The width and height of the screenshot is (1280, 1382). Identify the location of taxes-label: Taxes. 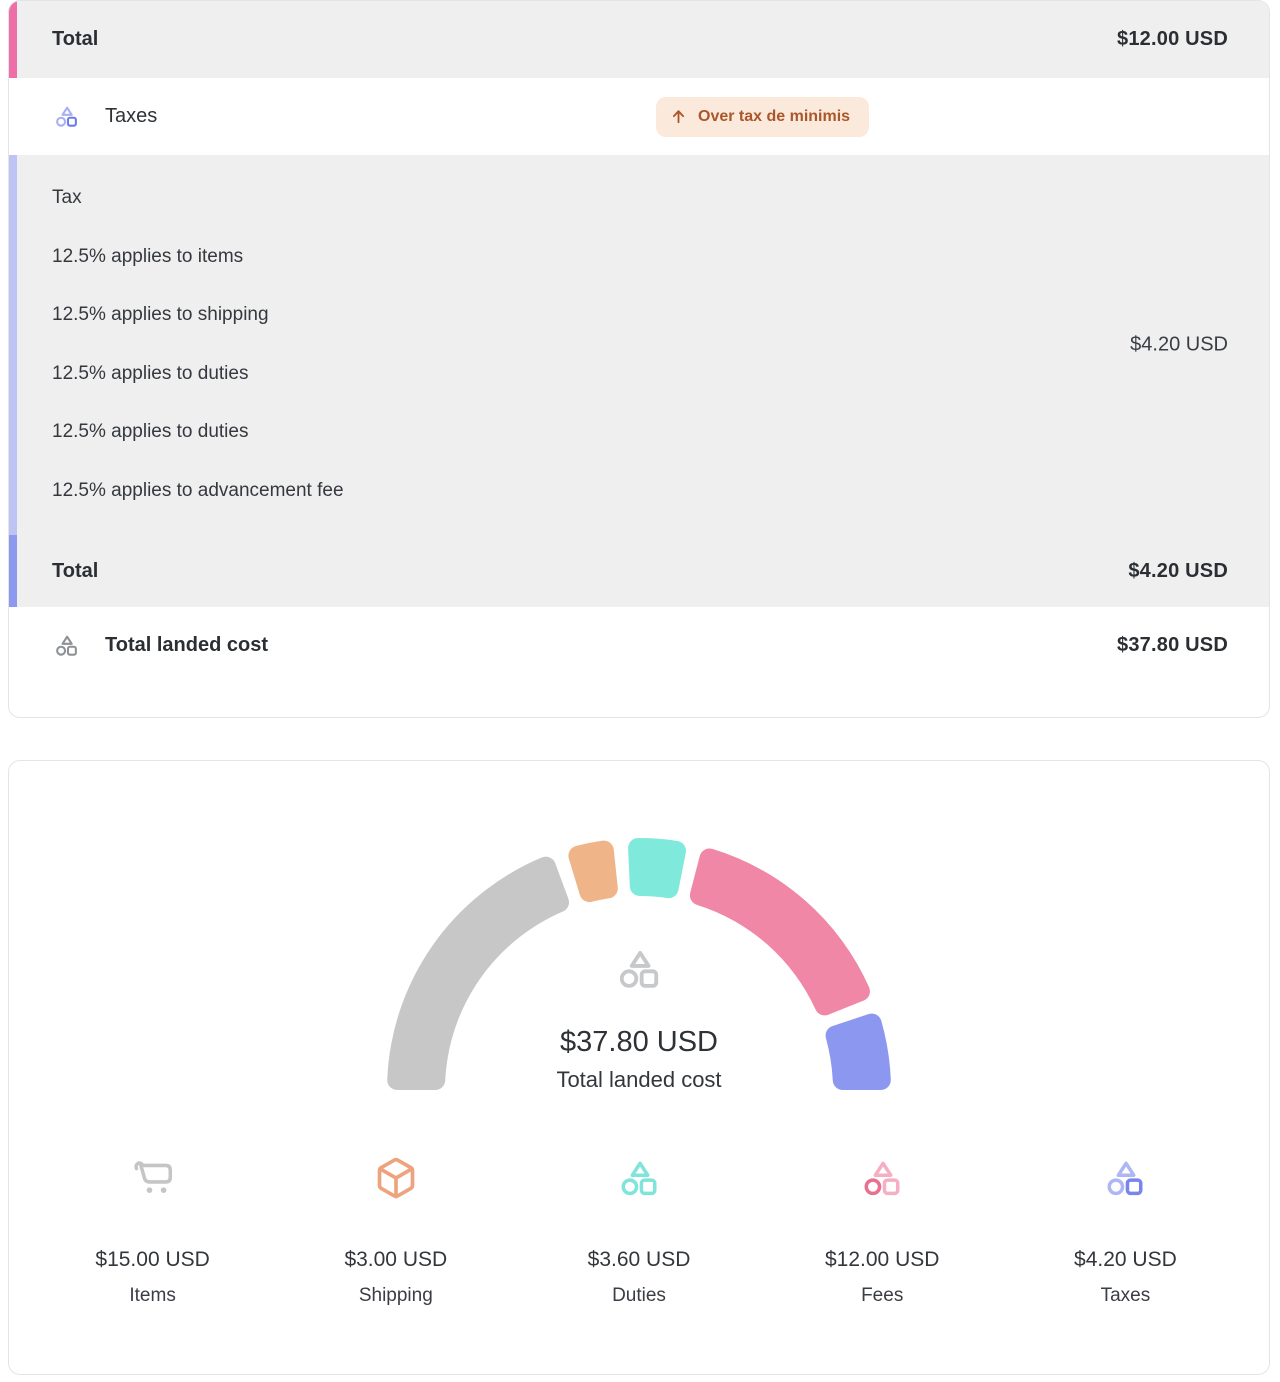
(131, 116).